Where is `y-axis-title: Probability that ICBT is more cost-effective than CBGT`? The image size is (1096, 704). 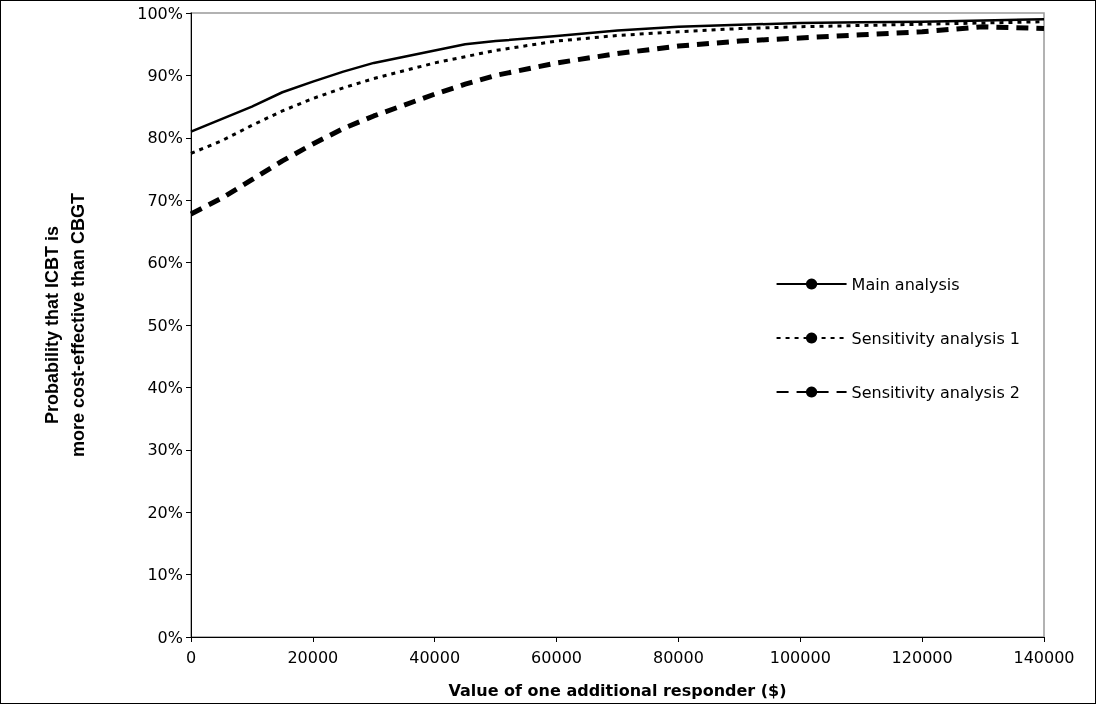
y-axis-title: Probability that ICBT is more cost-effective than CBGT is located at coordinates (65, 325).